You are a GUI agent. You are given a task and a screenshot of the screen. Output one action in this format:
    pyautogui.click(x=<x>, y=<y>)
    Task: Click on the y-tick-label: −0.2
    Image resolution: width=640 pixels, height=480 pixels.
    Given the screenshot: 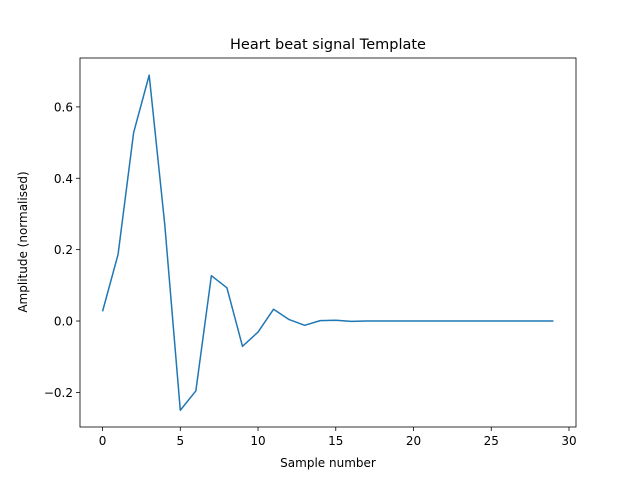 What is the action you would take?
    pyautogui.click(x=58, y=393)
    